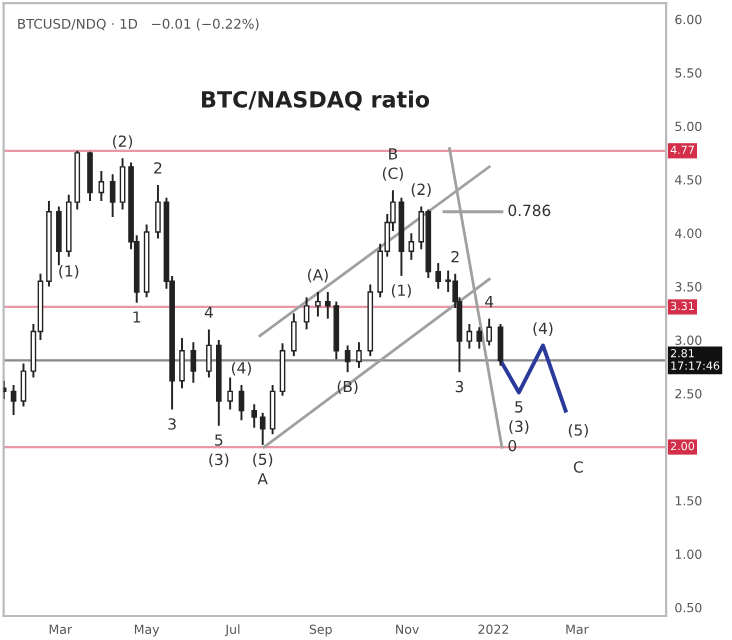  I want to click on text: BTC/NASDAQ ratio, so click(316, 100).